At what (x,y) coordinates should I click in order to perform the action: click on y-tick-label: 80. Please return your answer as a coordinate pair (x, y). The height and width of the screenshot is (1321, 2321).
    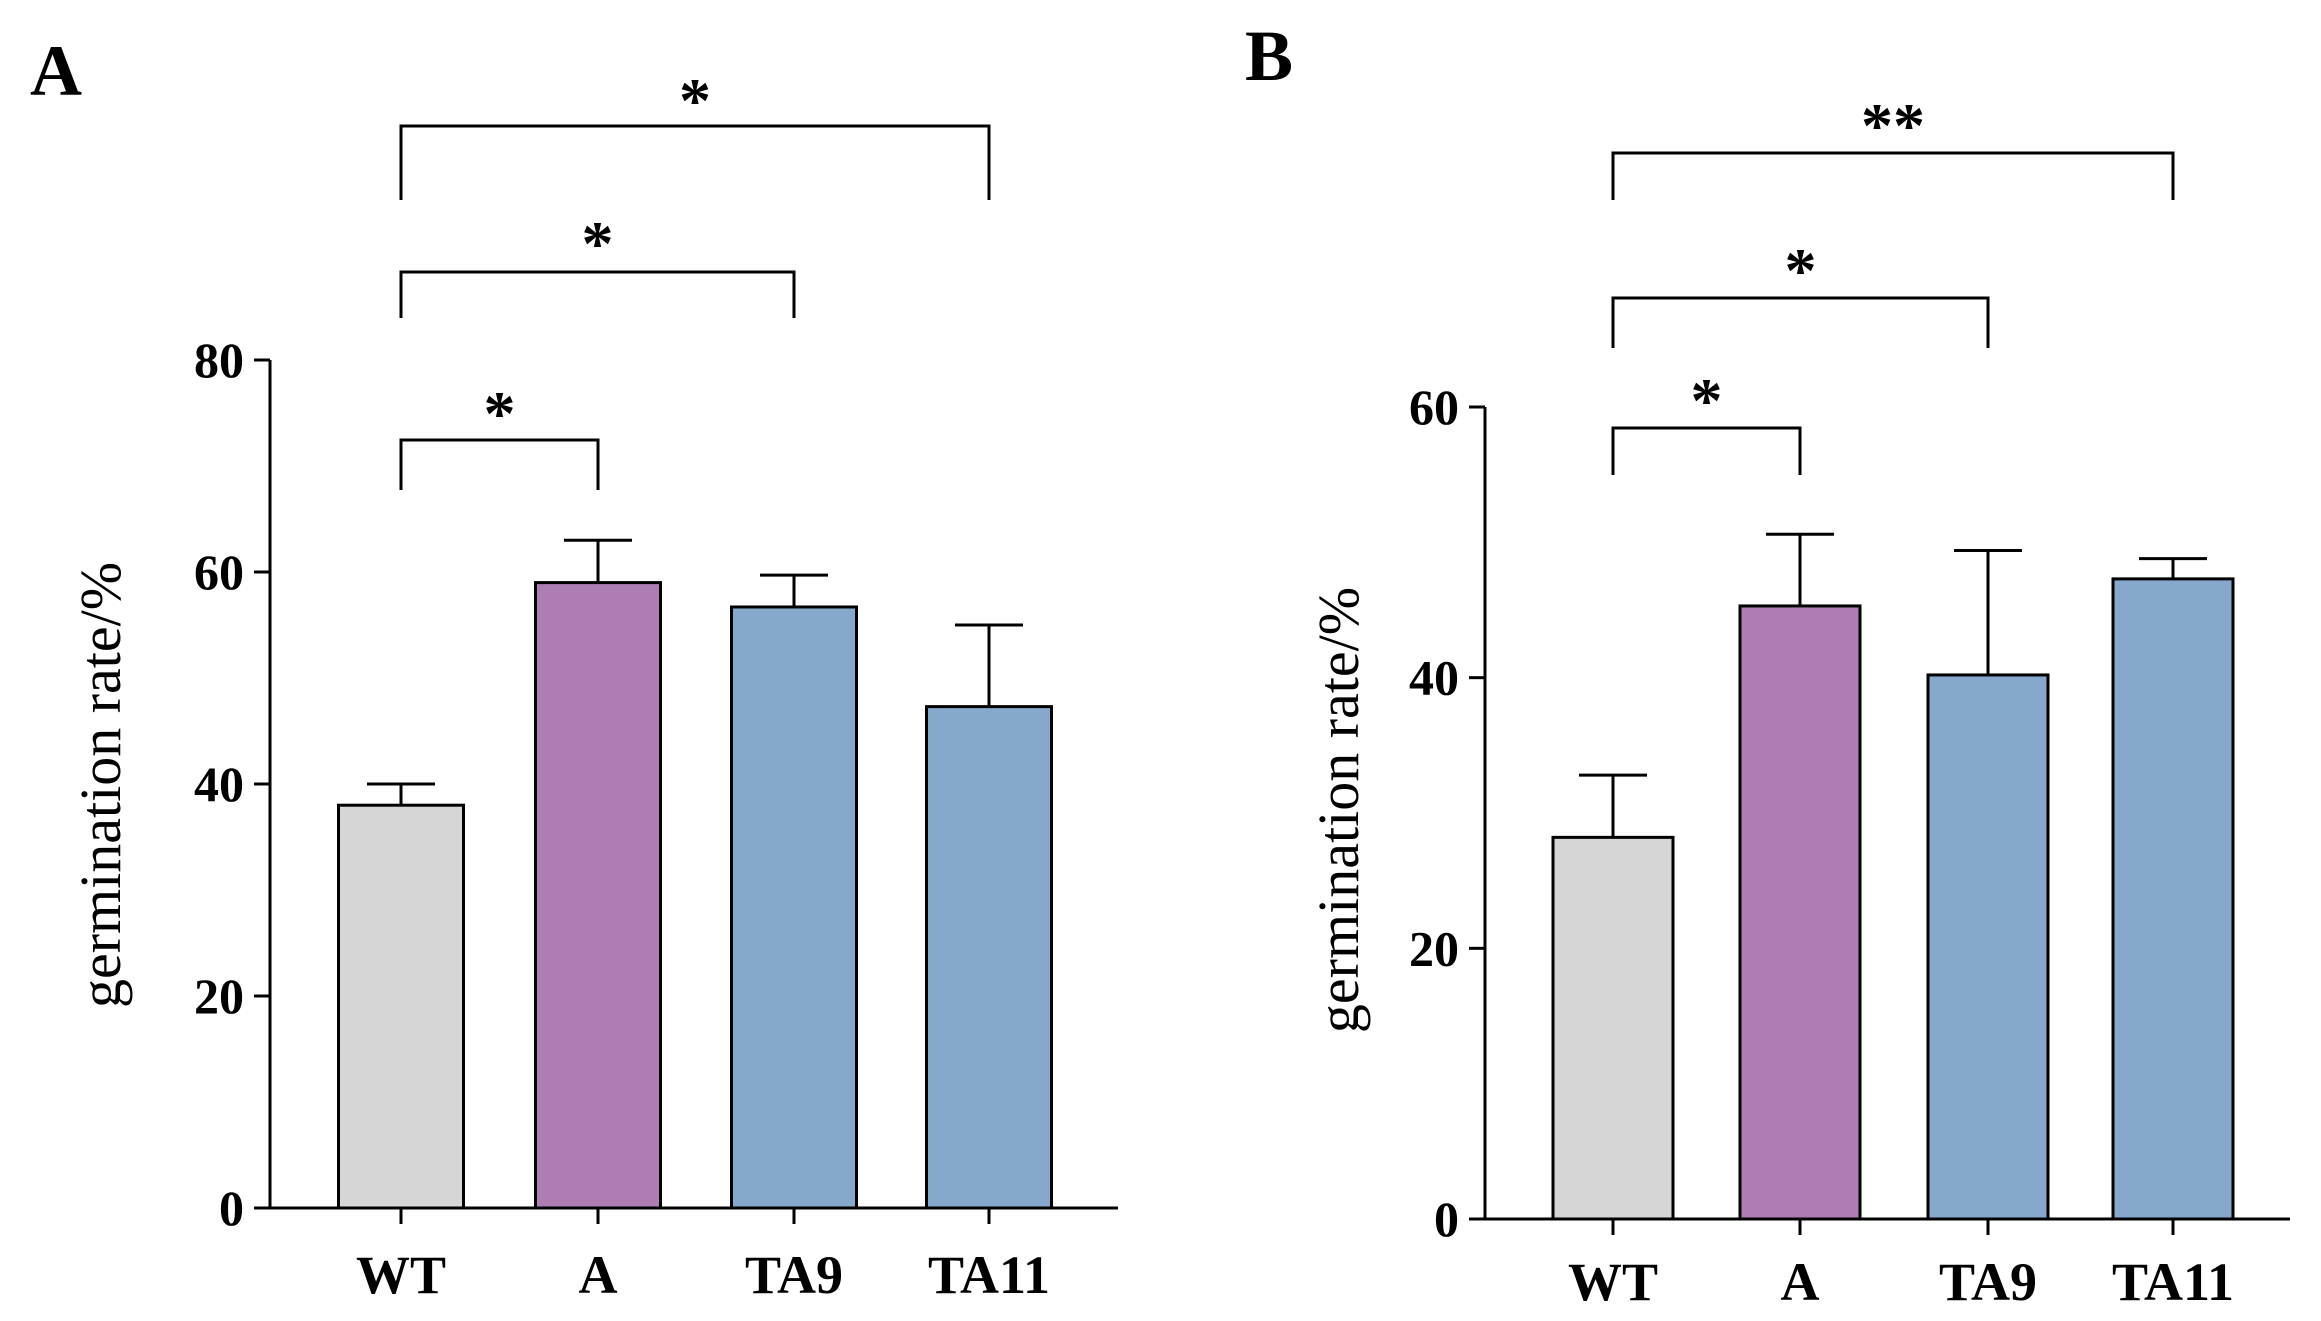
    Looking at the image, I should click on (219, 360).